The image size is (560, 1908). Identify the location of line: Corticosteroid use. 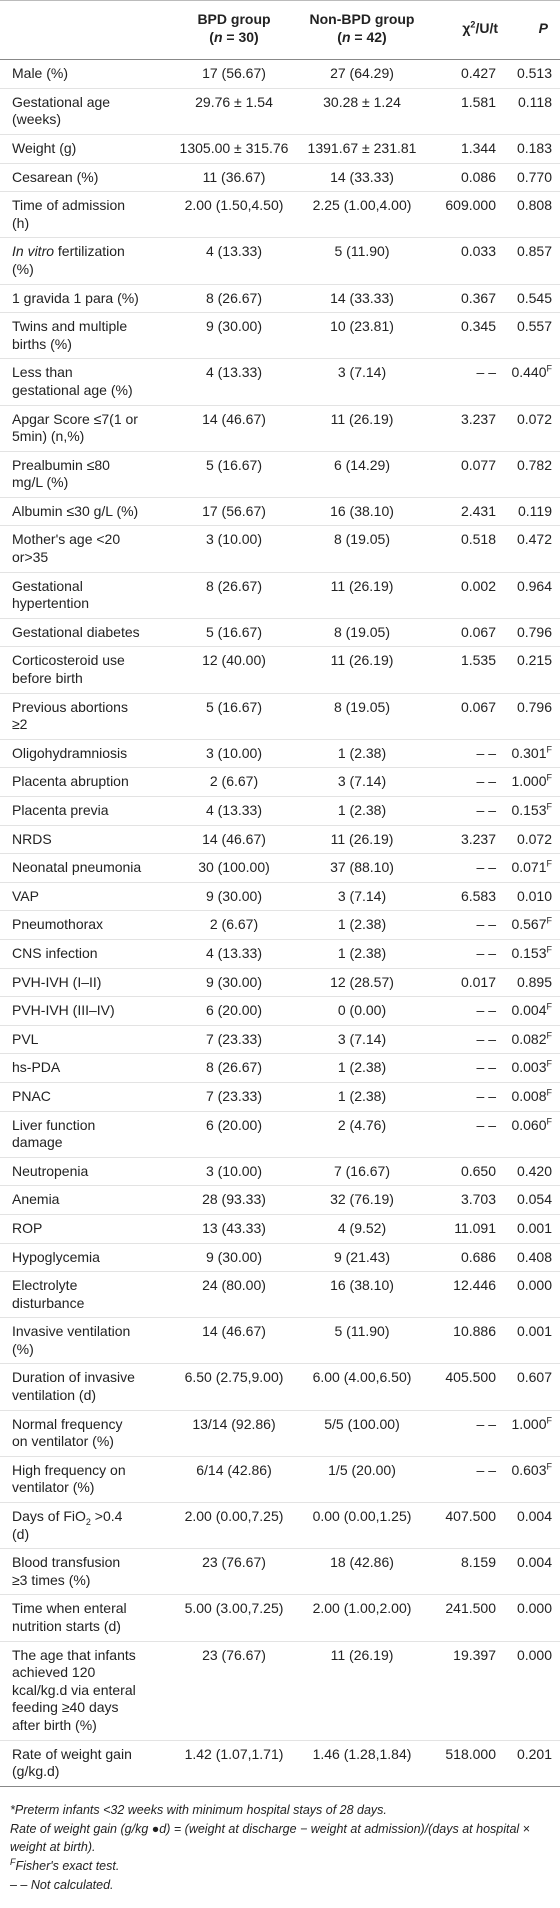
(88, 661).